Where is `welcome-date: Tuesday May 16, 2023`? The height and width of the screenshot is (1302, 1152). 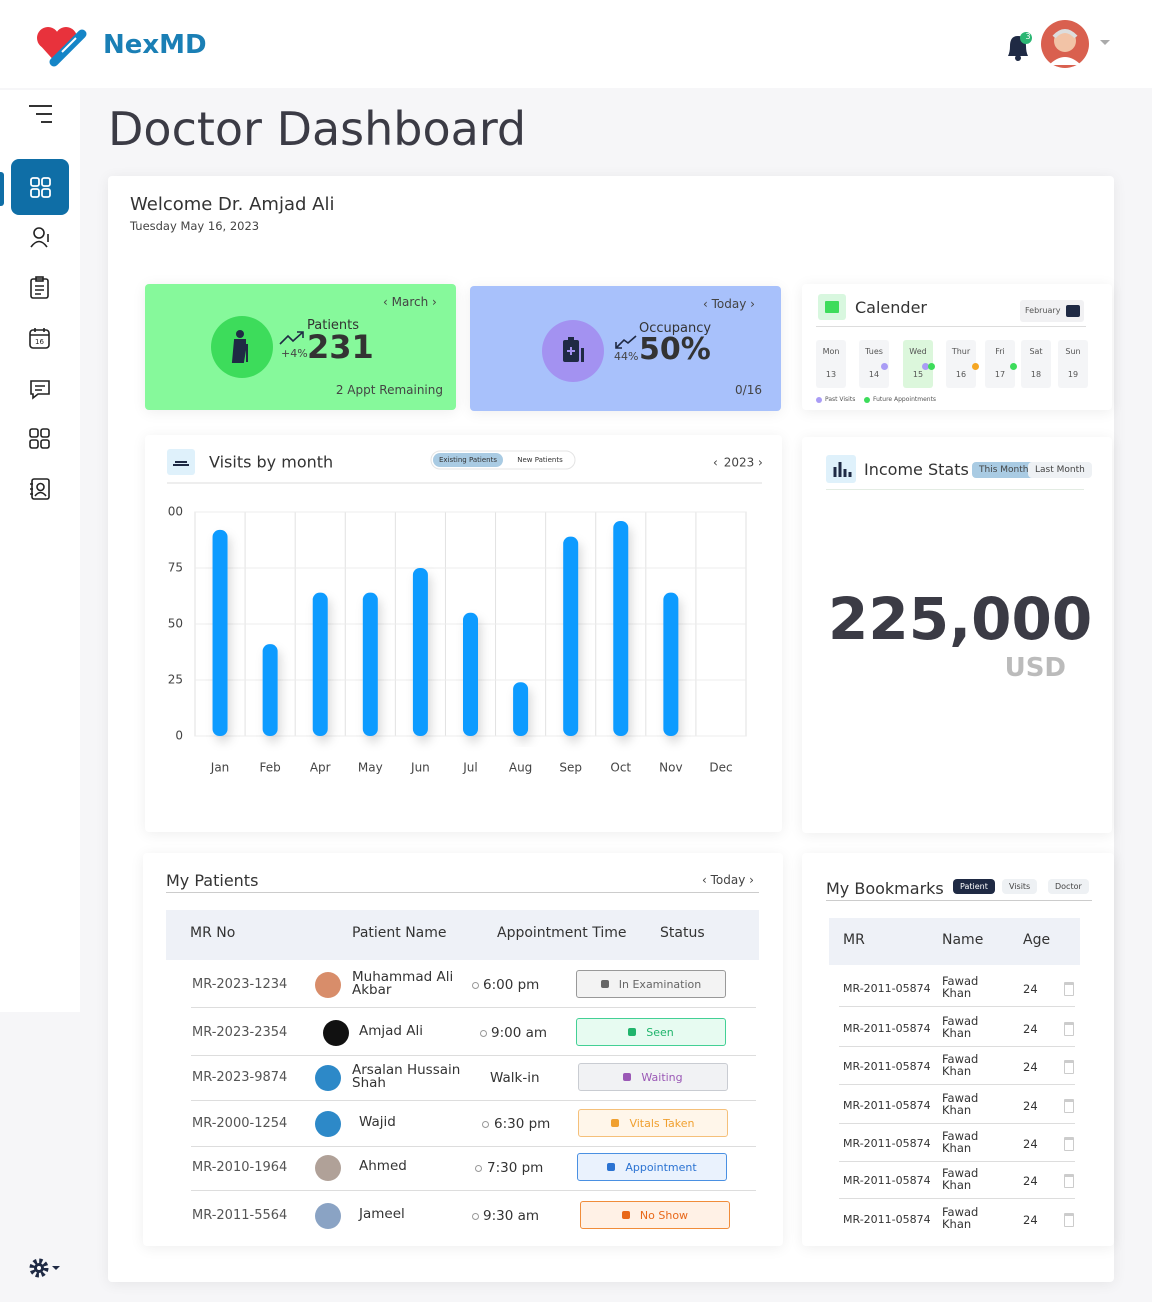 welcome-date: Tuesday May 16, 2023 is located at coordinates (195, 226).